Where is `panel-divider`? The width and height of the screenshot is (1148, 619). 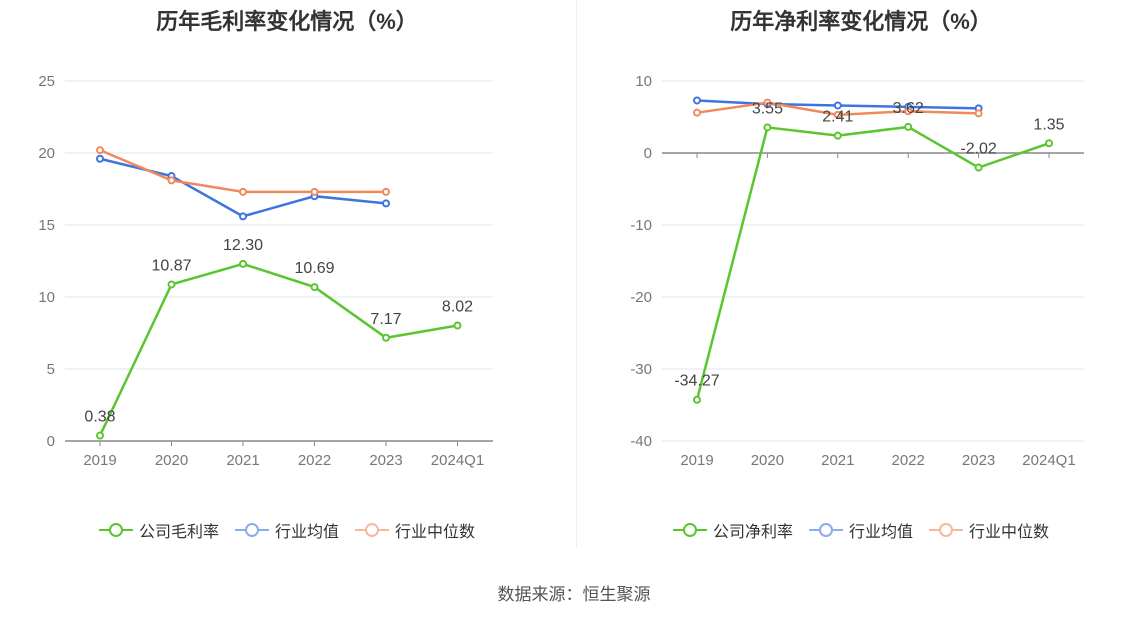
panel-divider is located at coordinates (576, 274).